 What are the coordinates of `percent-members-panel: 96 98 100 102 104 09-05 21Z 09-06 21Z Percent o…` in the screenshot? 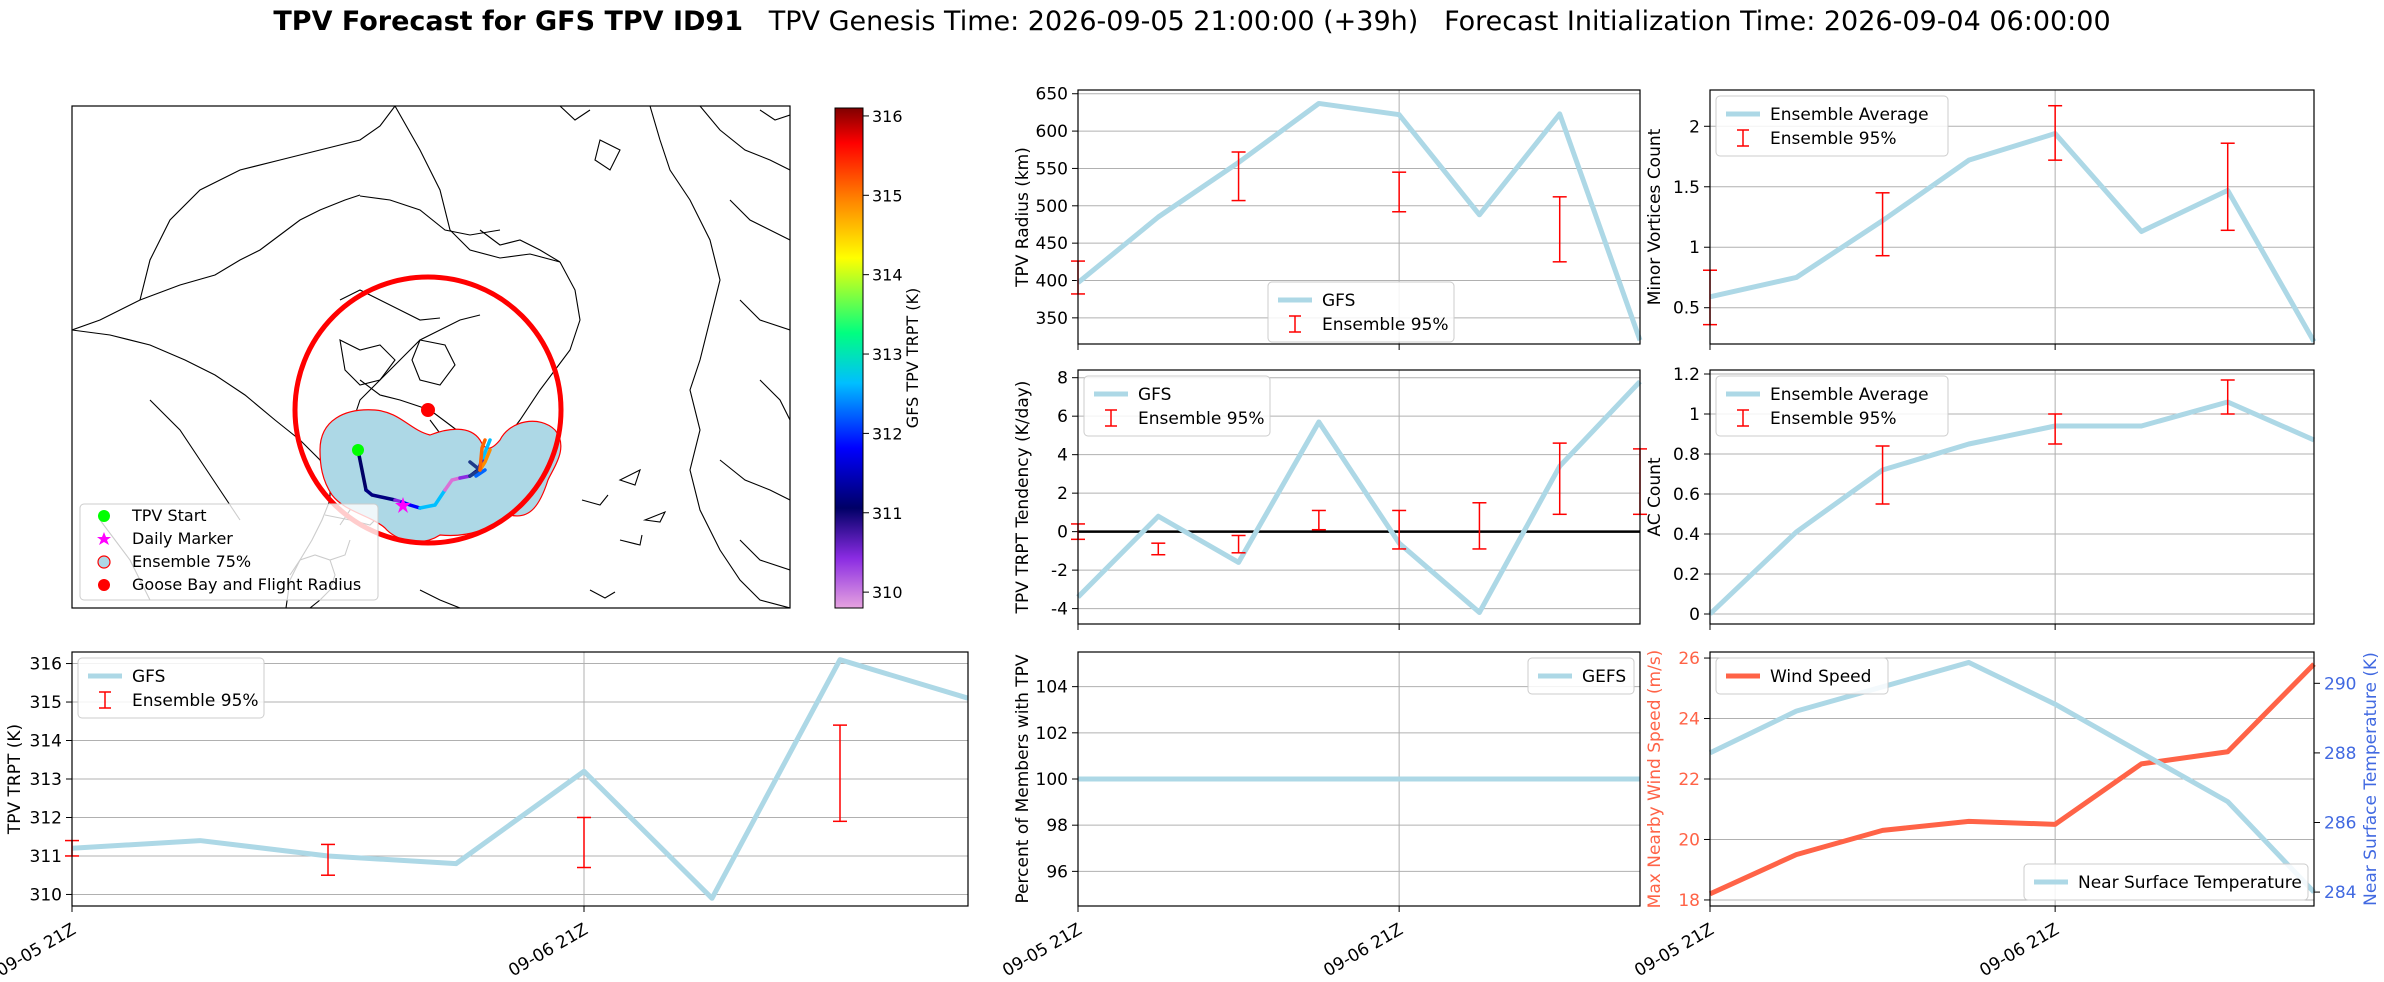 It's located at (1320, 816).